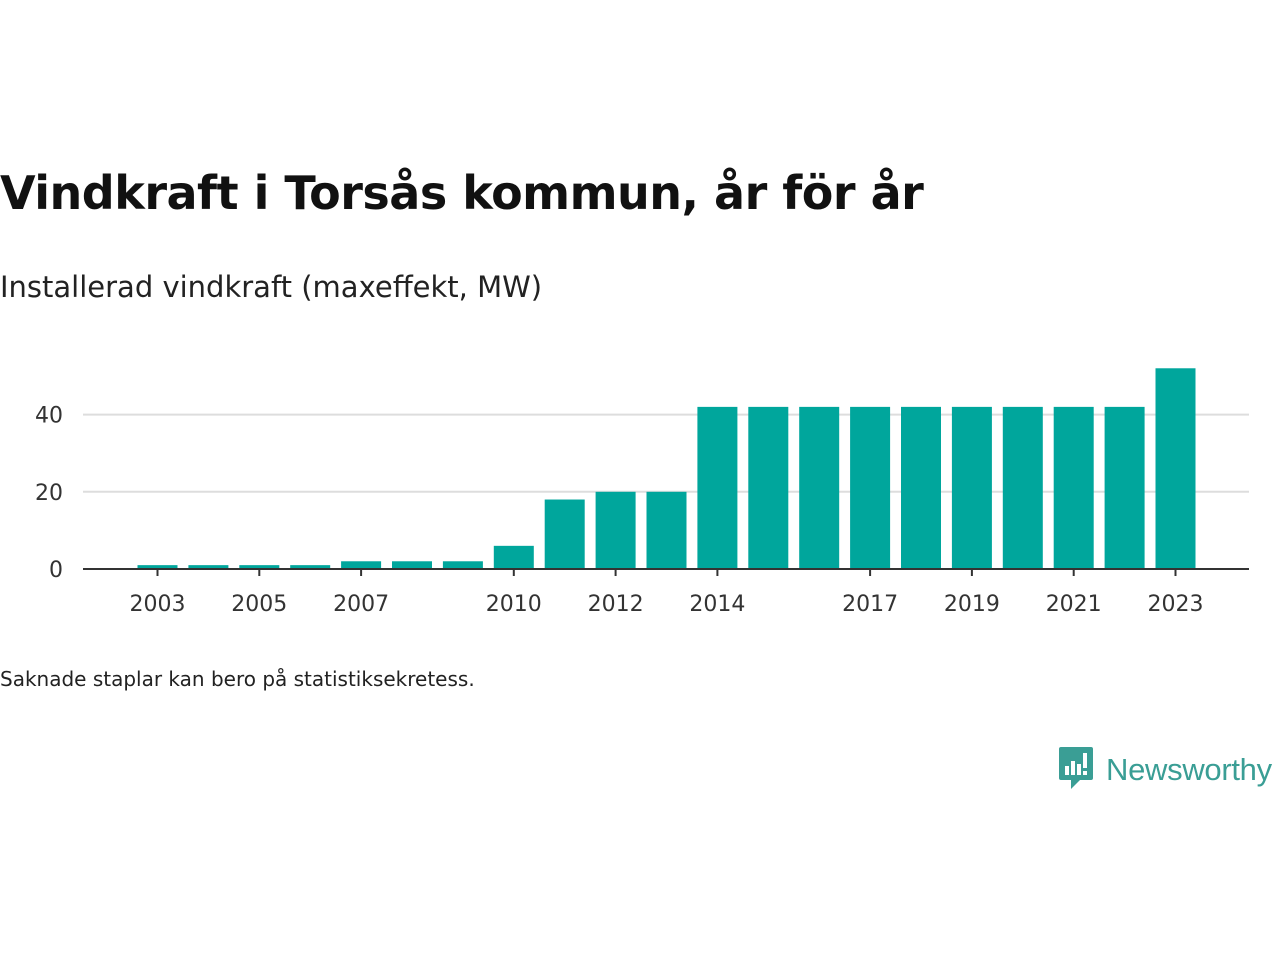 This screenshot has height=960, width=1280. What do you see at coordinates (717, 604) in the screenshot?
I see `x-tick-label: 2014` at bounding box center [717, 604].